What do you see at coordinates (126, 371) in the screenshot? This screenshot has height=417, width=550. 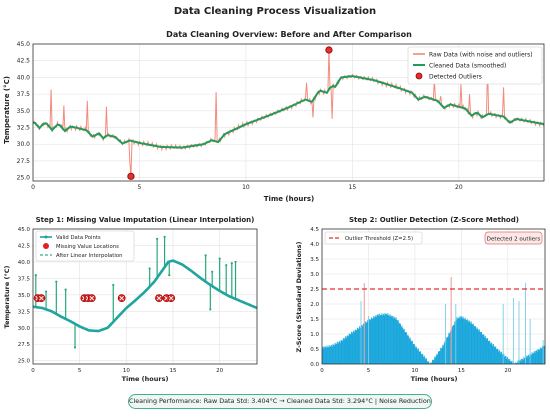 I see `x-tick-label: 10` at bounding box center [126, 371].